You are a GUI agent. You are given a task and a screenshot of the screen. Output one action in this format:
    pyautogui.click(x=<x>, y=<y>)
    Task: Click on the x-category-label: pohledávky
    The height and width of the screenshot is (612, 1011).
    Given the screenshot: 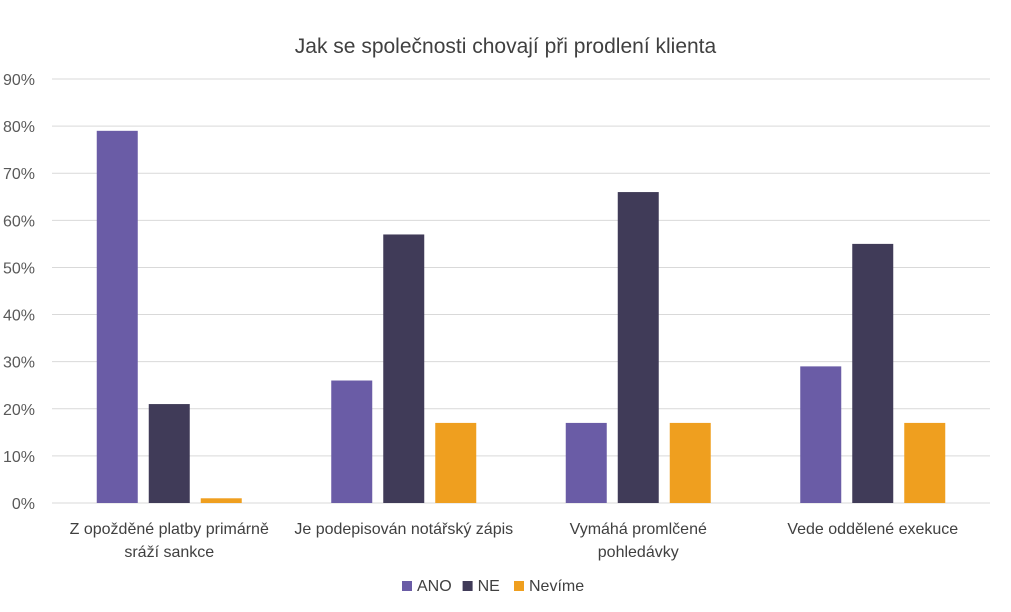 What is the action you would take?
    pyautogui.click(x=638, y=552)
    